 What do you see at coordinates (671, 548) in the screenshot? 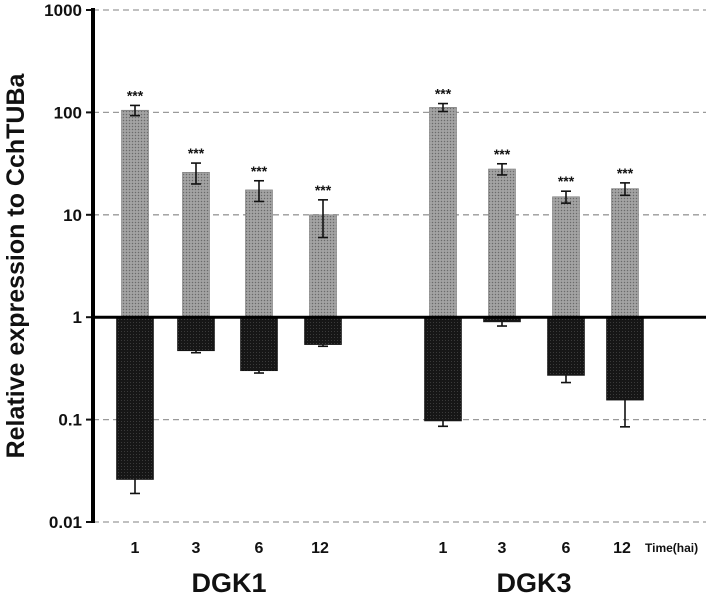
I see `x-axis-label: Time(hai)` at bounding box center [671, 548].